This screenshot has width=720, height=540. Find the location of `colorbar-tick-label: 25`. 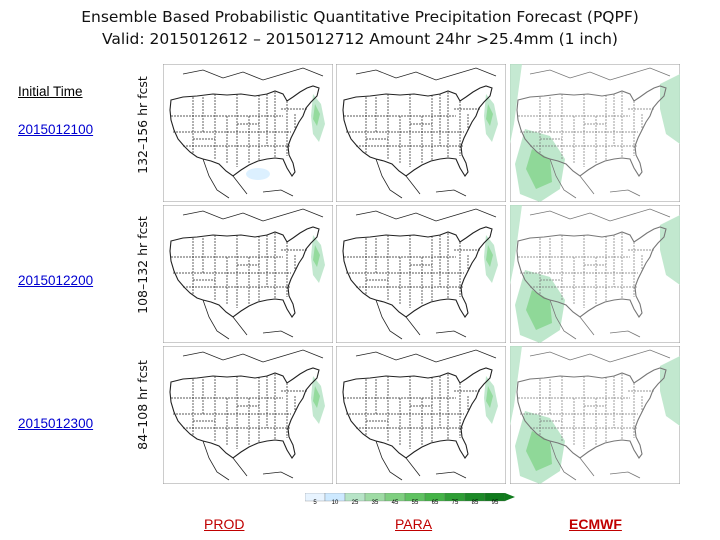

colorbar-tick-label: 25 is located at coordinates (355, 503).